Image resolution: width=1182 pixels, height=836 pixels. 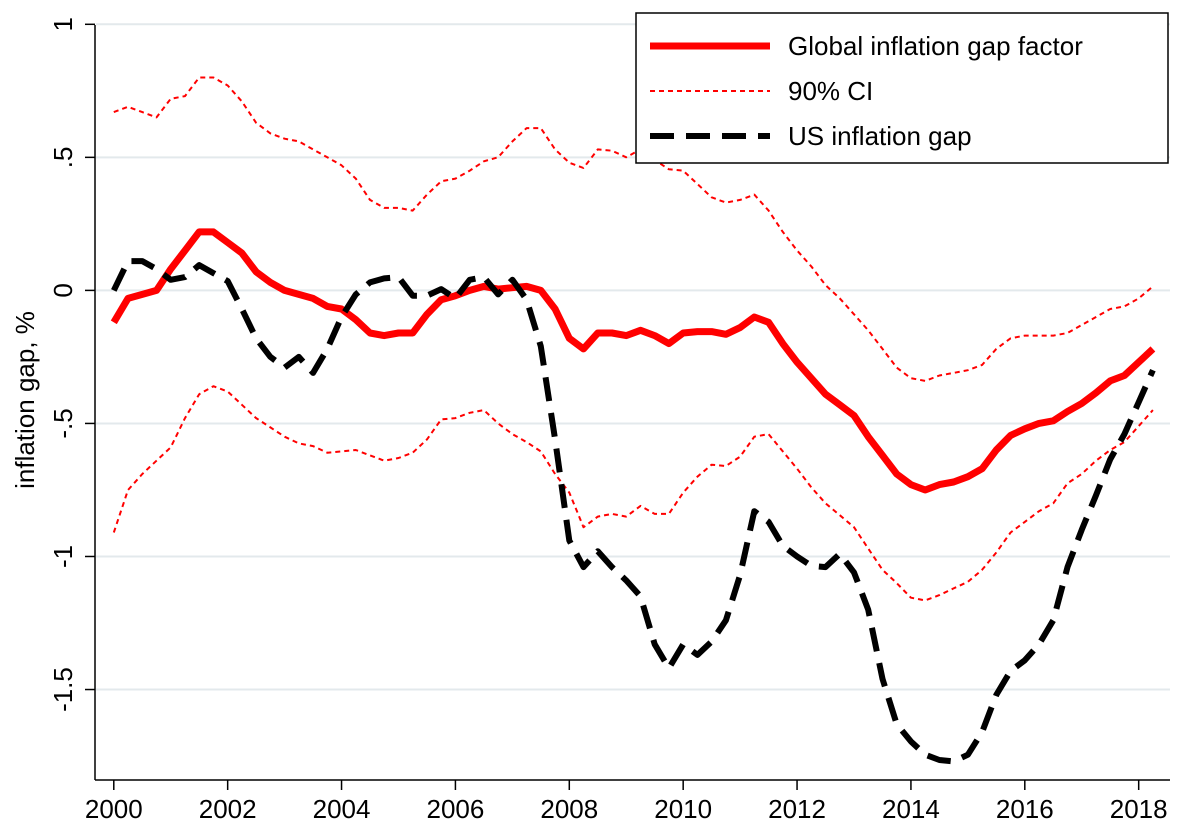 I want to click on x-tick-label: 2018, so click(x=1139, y=809).